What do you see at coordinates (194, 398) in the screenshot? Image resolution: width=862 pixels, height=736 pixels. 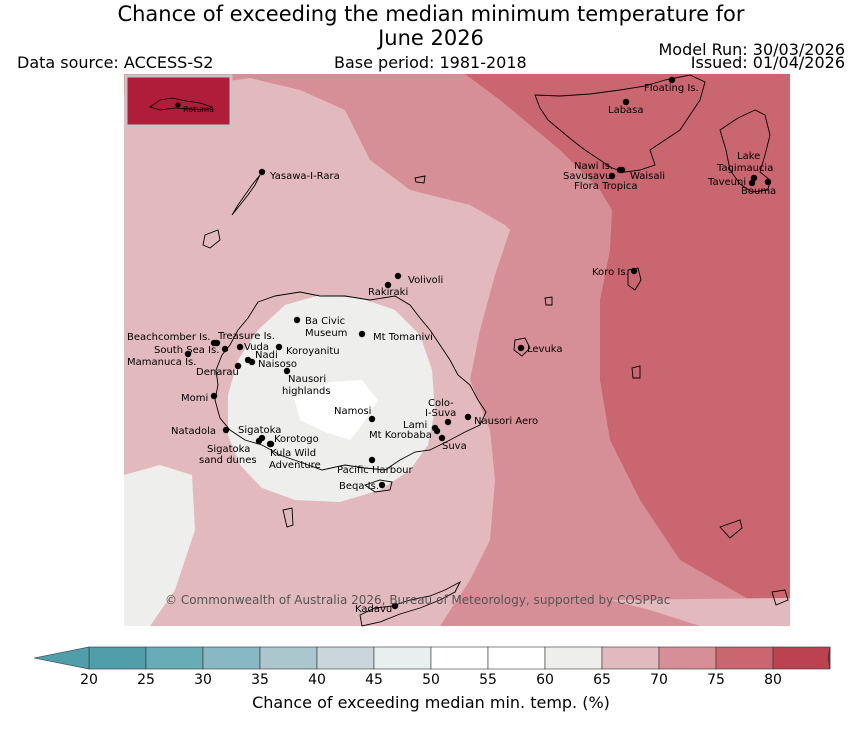 I see `place-label: Momi` at bounding box center [194, 398].